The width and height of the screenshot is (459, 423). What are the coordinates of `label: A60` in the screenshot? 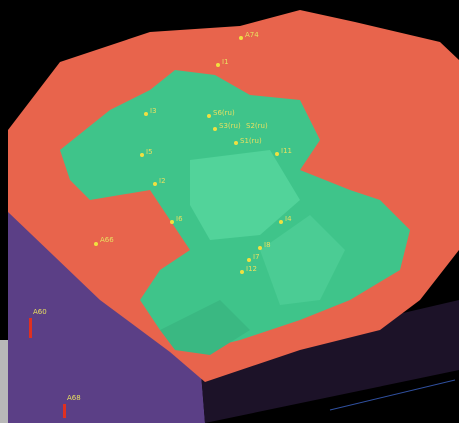 It's located at (40, 312).